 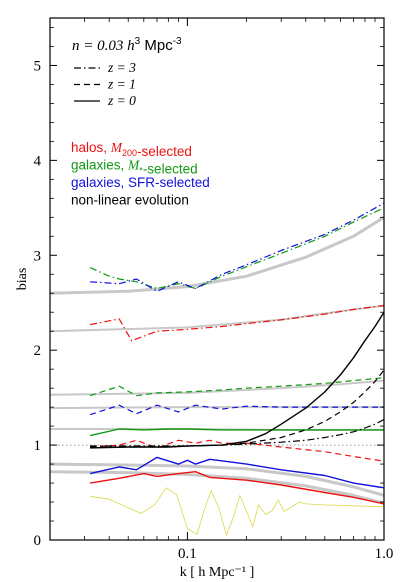 I want to click on legend-linestyle-label: z = 1, so click(x=121, y=84).